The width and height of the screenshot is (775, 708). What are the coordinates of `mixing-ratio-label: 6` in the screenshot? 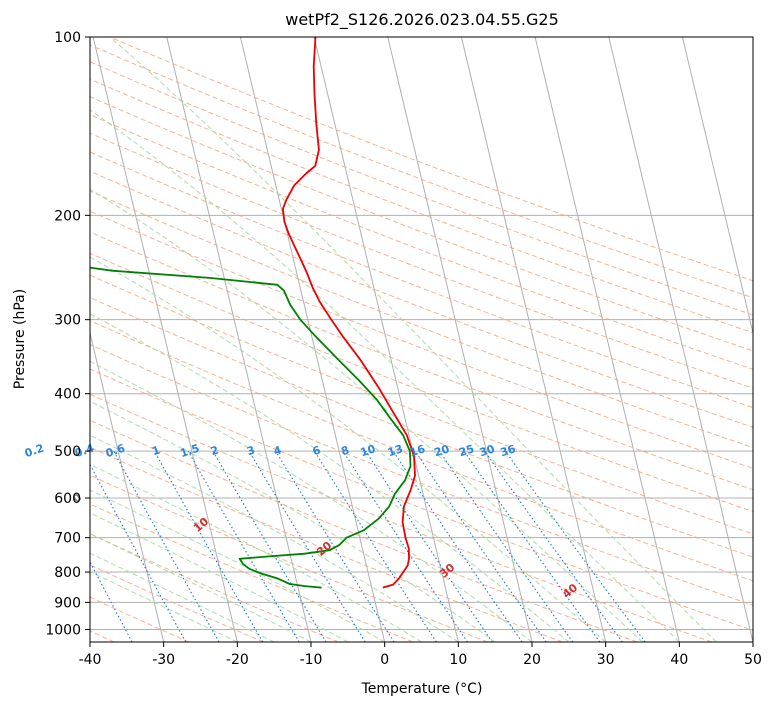 It's located at (317, 450).